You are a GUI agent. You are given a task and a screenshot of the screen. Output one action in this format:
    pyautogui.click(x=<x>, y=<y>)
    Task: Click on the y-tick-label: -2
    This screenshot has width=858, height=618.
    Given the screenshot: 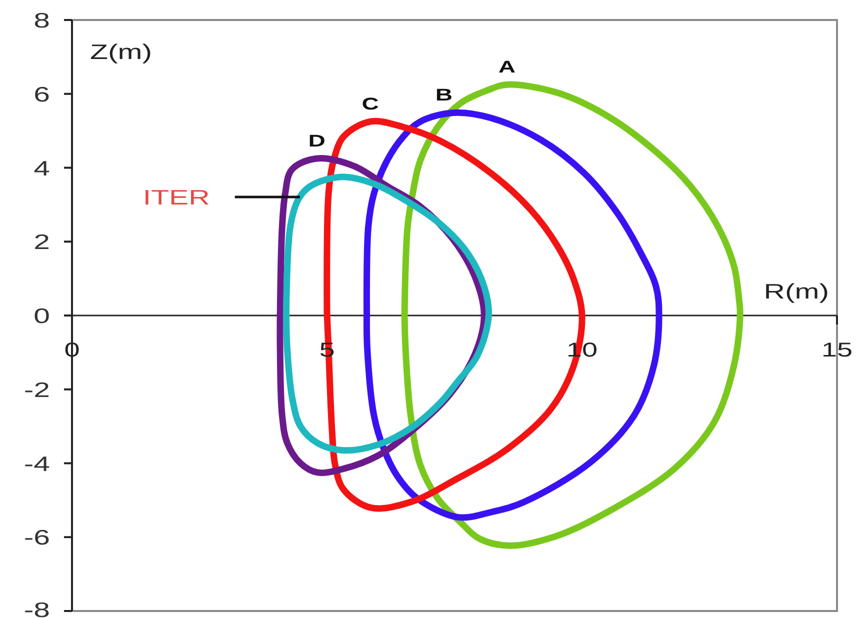 What is the action you would take?
    pyautogui.click(x=37, y=390)
    